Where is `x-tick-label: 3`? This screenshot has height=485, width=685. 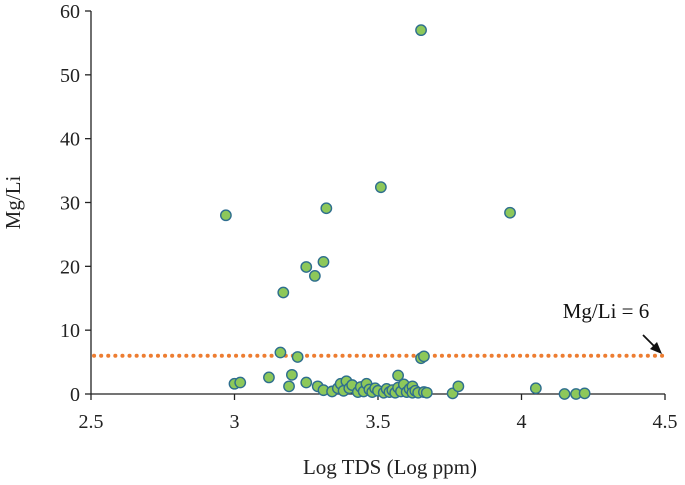 x-tick-label: 3 is located at coordinates (235, 422).